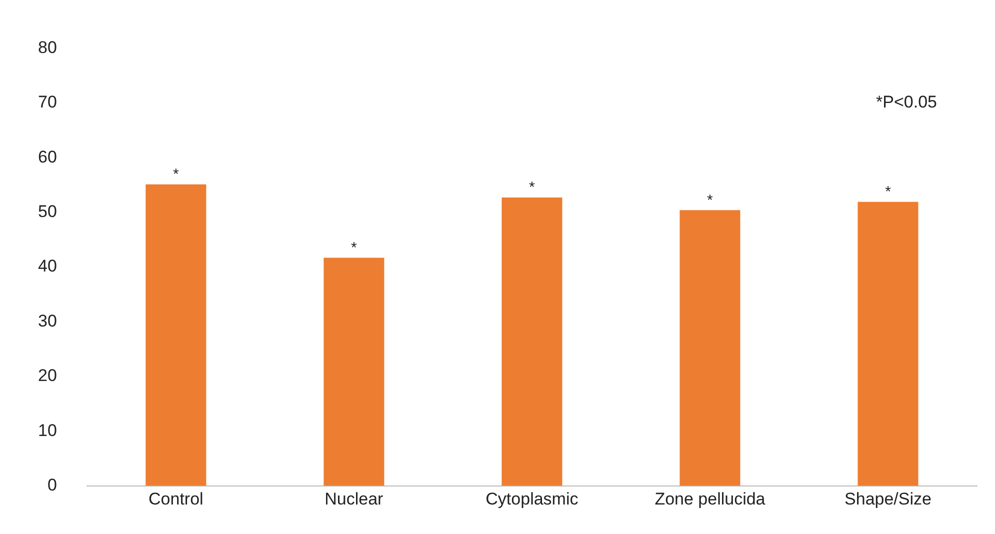 This screenshot has width=995, height=534. Describe the element at coordinates (47, 211) in the screenshot. I see `y-tick-label: 50` at that location.